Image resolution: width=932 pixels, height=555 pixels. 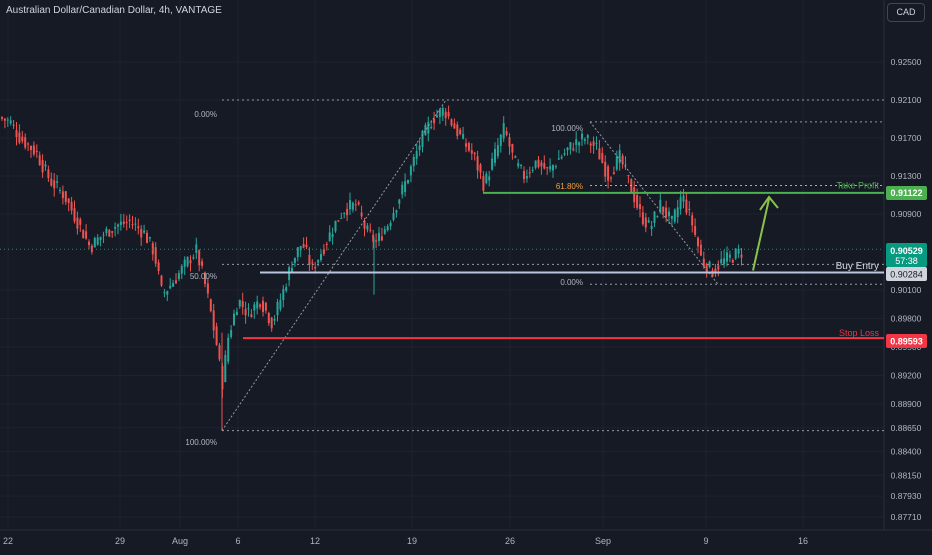 What do you see at coordinates (412, 541) in the screenshot?
I see `time-axis-tick: 19` at bounding box center [412, 541].